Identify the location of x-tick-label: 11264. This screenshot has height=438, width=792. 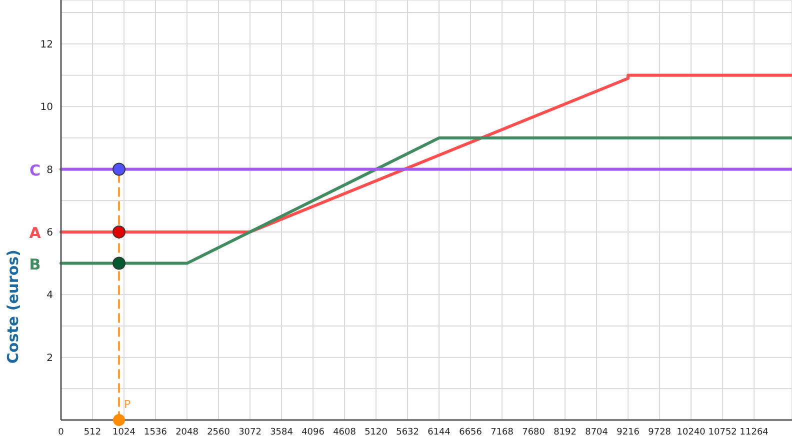
(754, 432).